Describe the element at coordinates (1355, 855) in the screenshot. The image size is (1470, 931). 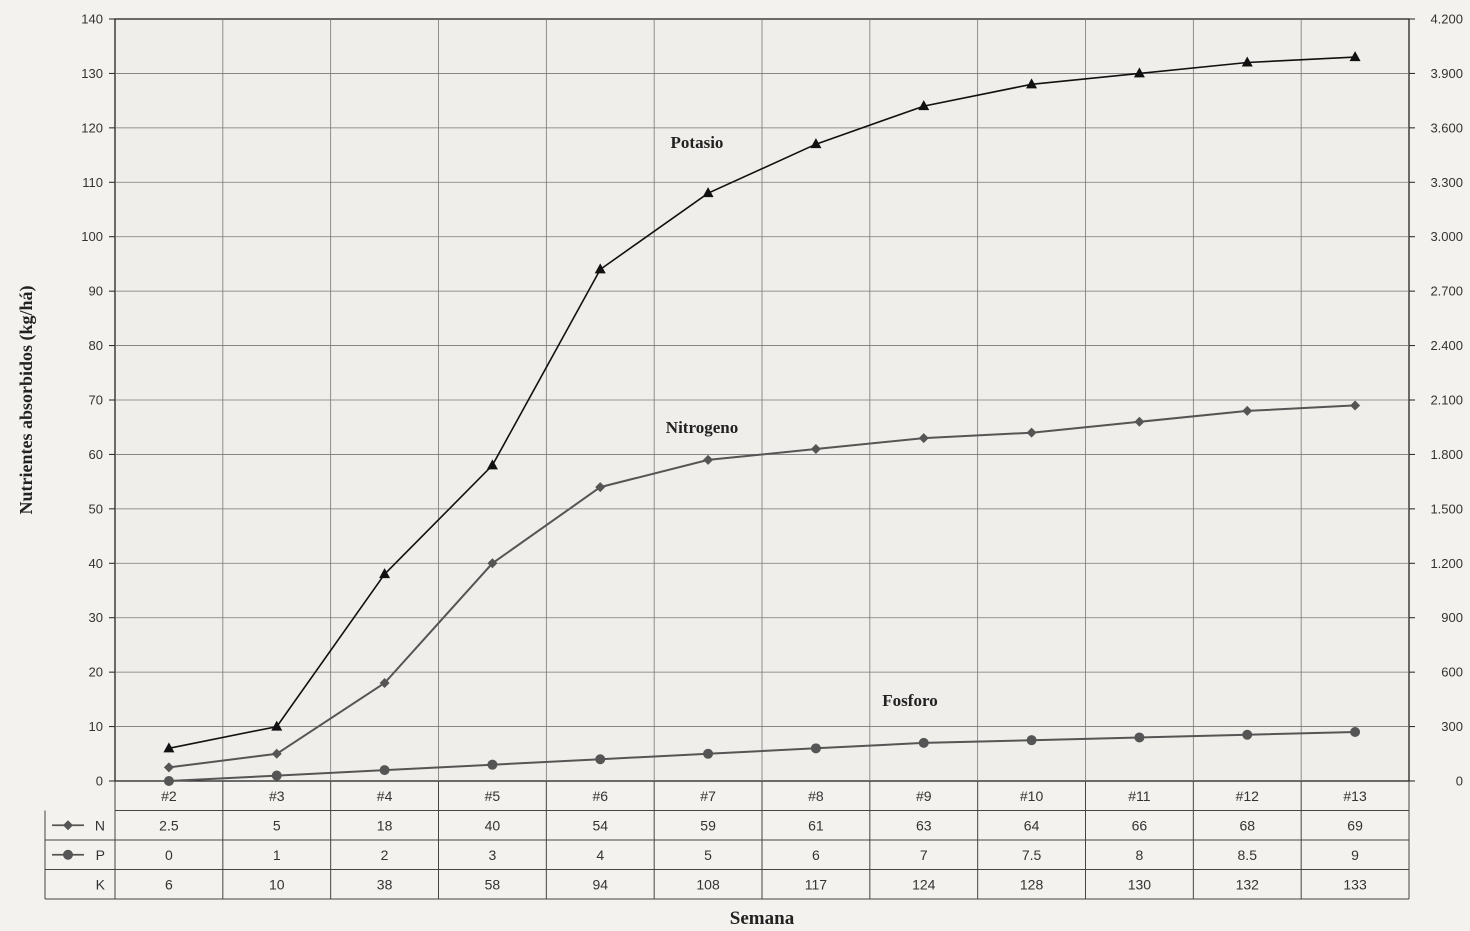
I see `series-p-data-label: 9` at that location.